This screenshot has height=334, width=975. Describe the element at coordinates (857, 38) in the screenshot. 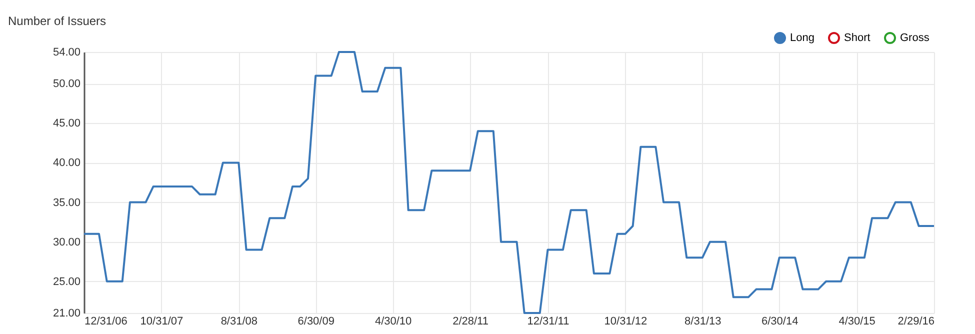

I see `legend-label: Short` at that location.